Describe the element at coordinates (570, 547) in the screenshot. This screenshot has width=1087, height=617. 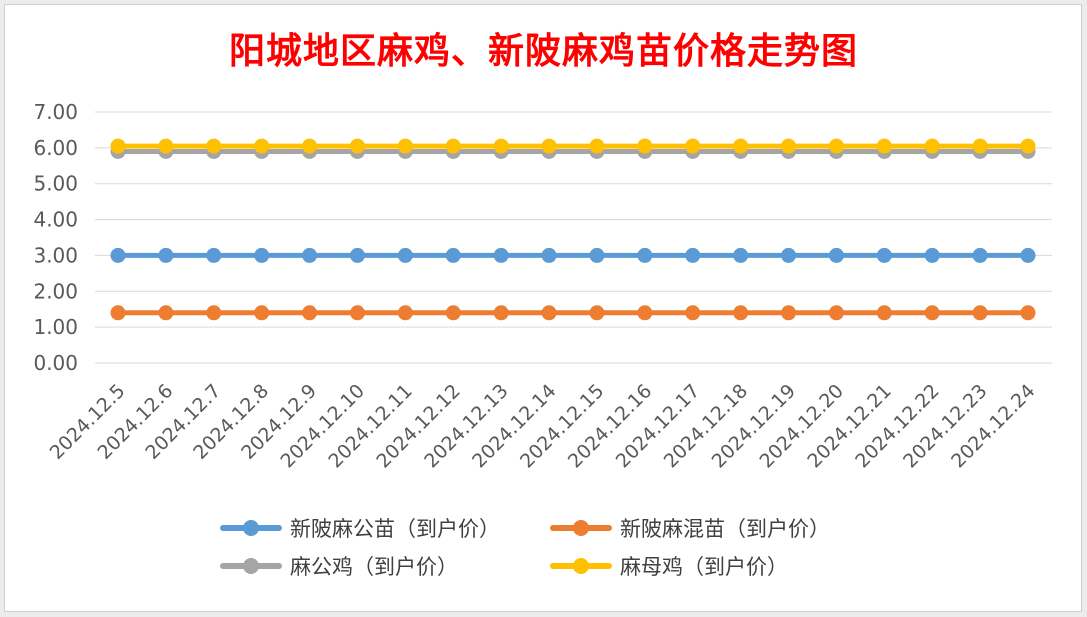
I see `chart-legend: 新陂麻公苗（到户价） 新陂麻混苗（到户价） 麻公鸡（到户价） 麻母鸡（到户价）` at that location.